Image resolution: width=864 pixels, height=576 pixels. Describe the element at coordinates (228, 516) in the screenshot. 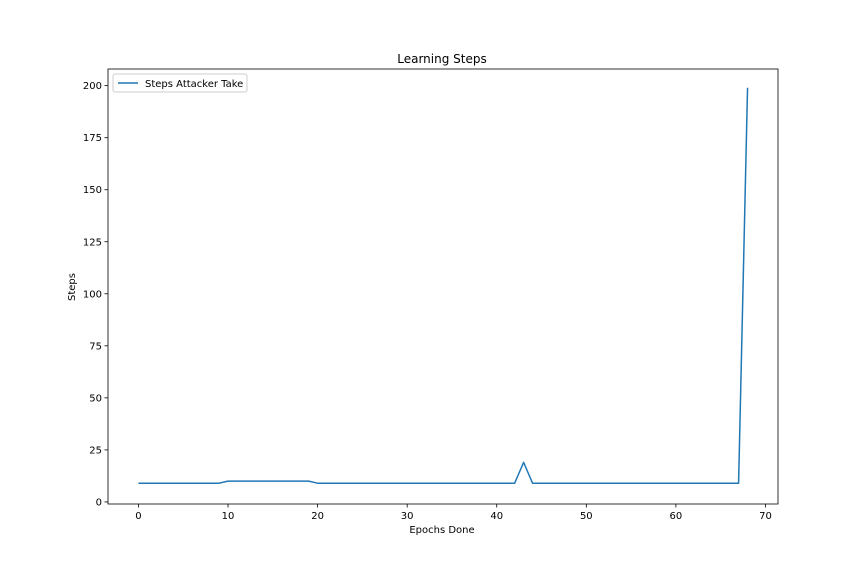

I see `x-tick-label: 10` at that location.